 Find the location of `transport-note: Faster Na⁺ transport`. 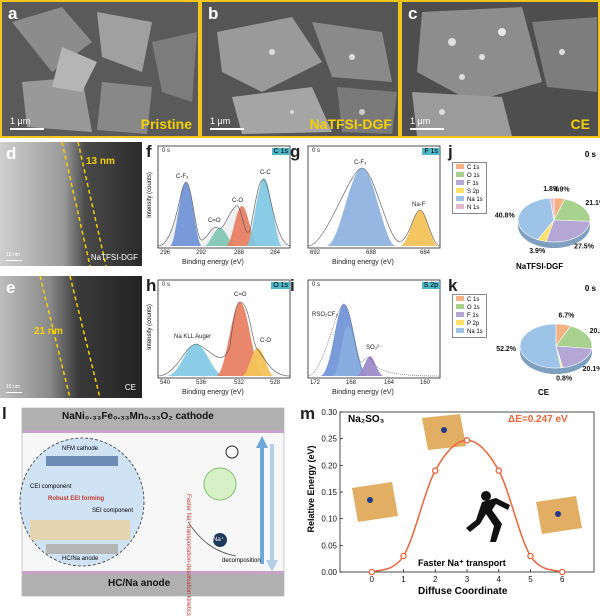

transport-note: Faster Na⁺ transport is located at coordinates (462, 563).